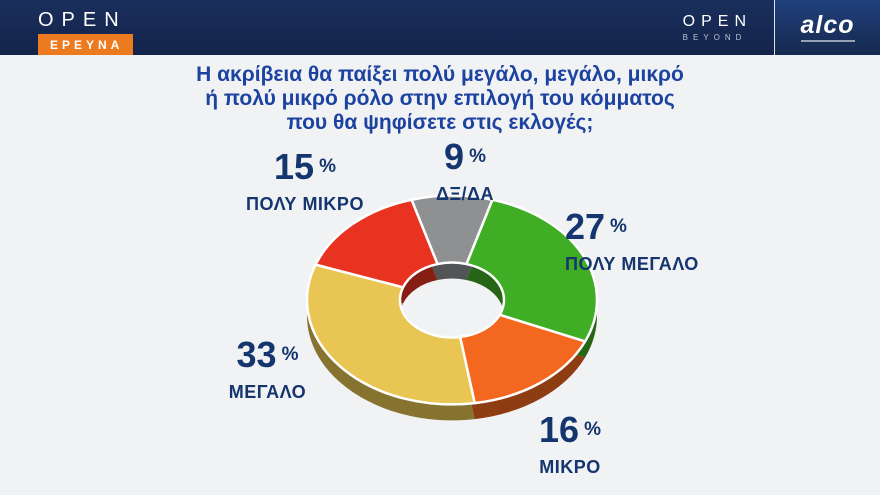  What do you see at coordinates (267, 392) in the screenshot?
I see `segment-name: ΜΕΓΑΛΟ` at bounding box center [267, 392].